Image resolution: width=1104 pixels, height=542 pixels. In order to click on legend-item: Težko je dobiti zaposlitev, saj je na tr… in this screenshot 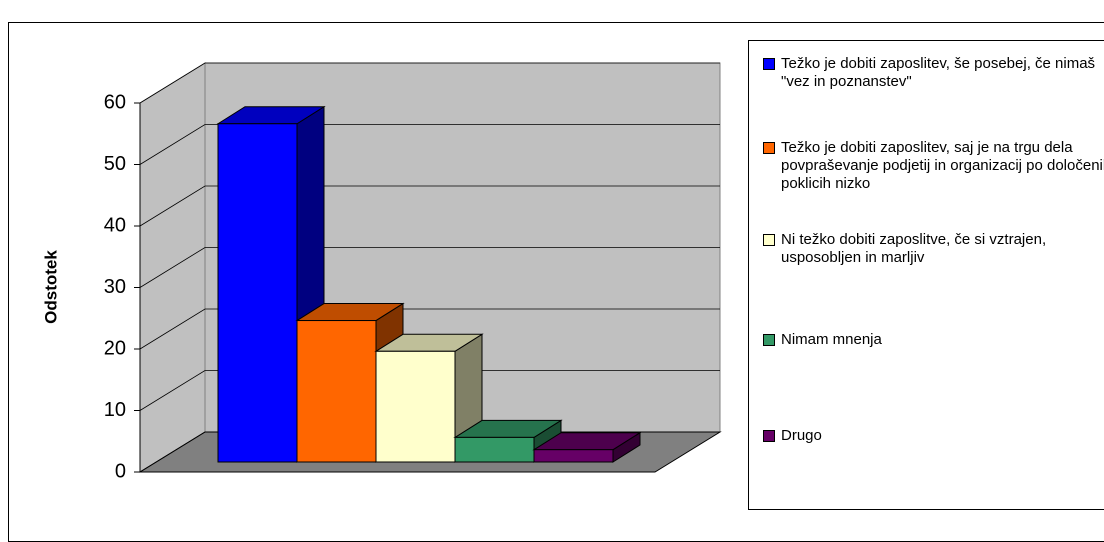, I will do `click(933, 166)`.